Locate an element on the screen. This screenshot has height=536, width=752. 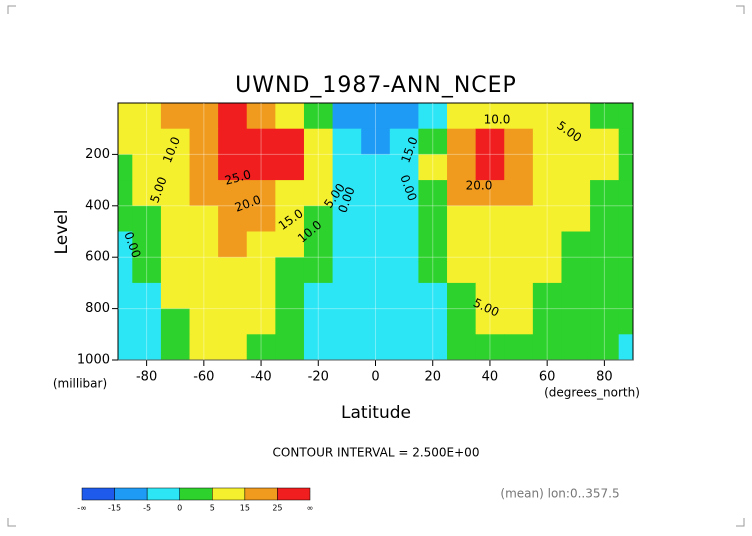
colorbar-end-label: ∞ is located at coordinates (310, 508).